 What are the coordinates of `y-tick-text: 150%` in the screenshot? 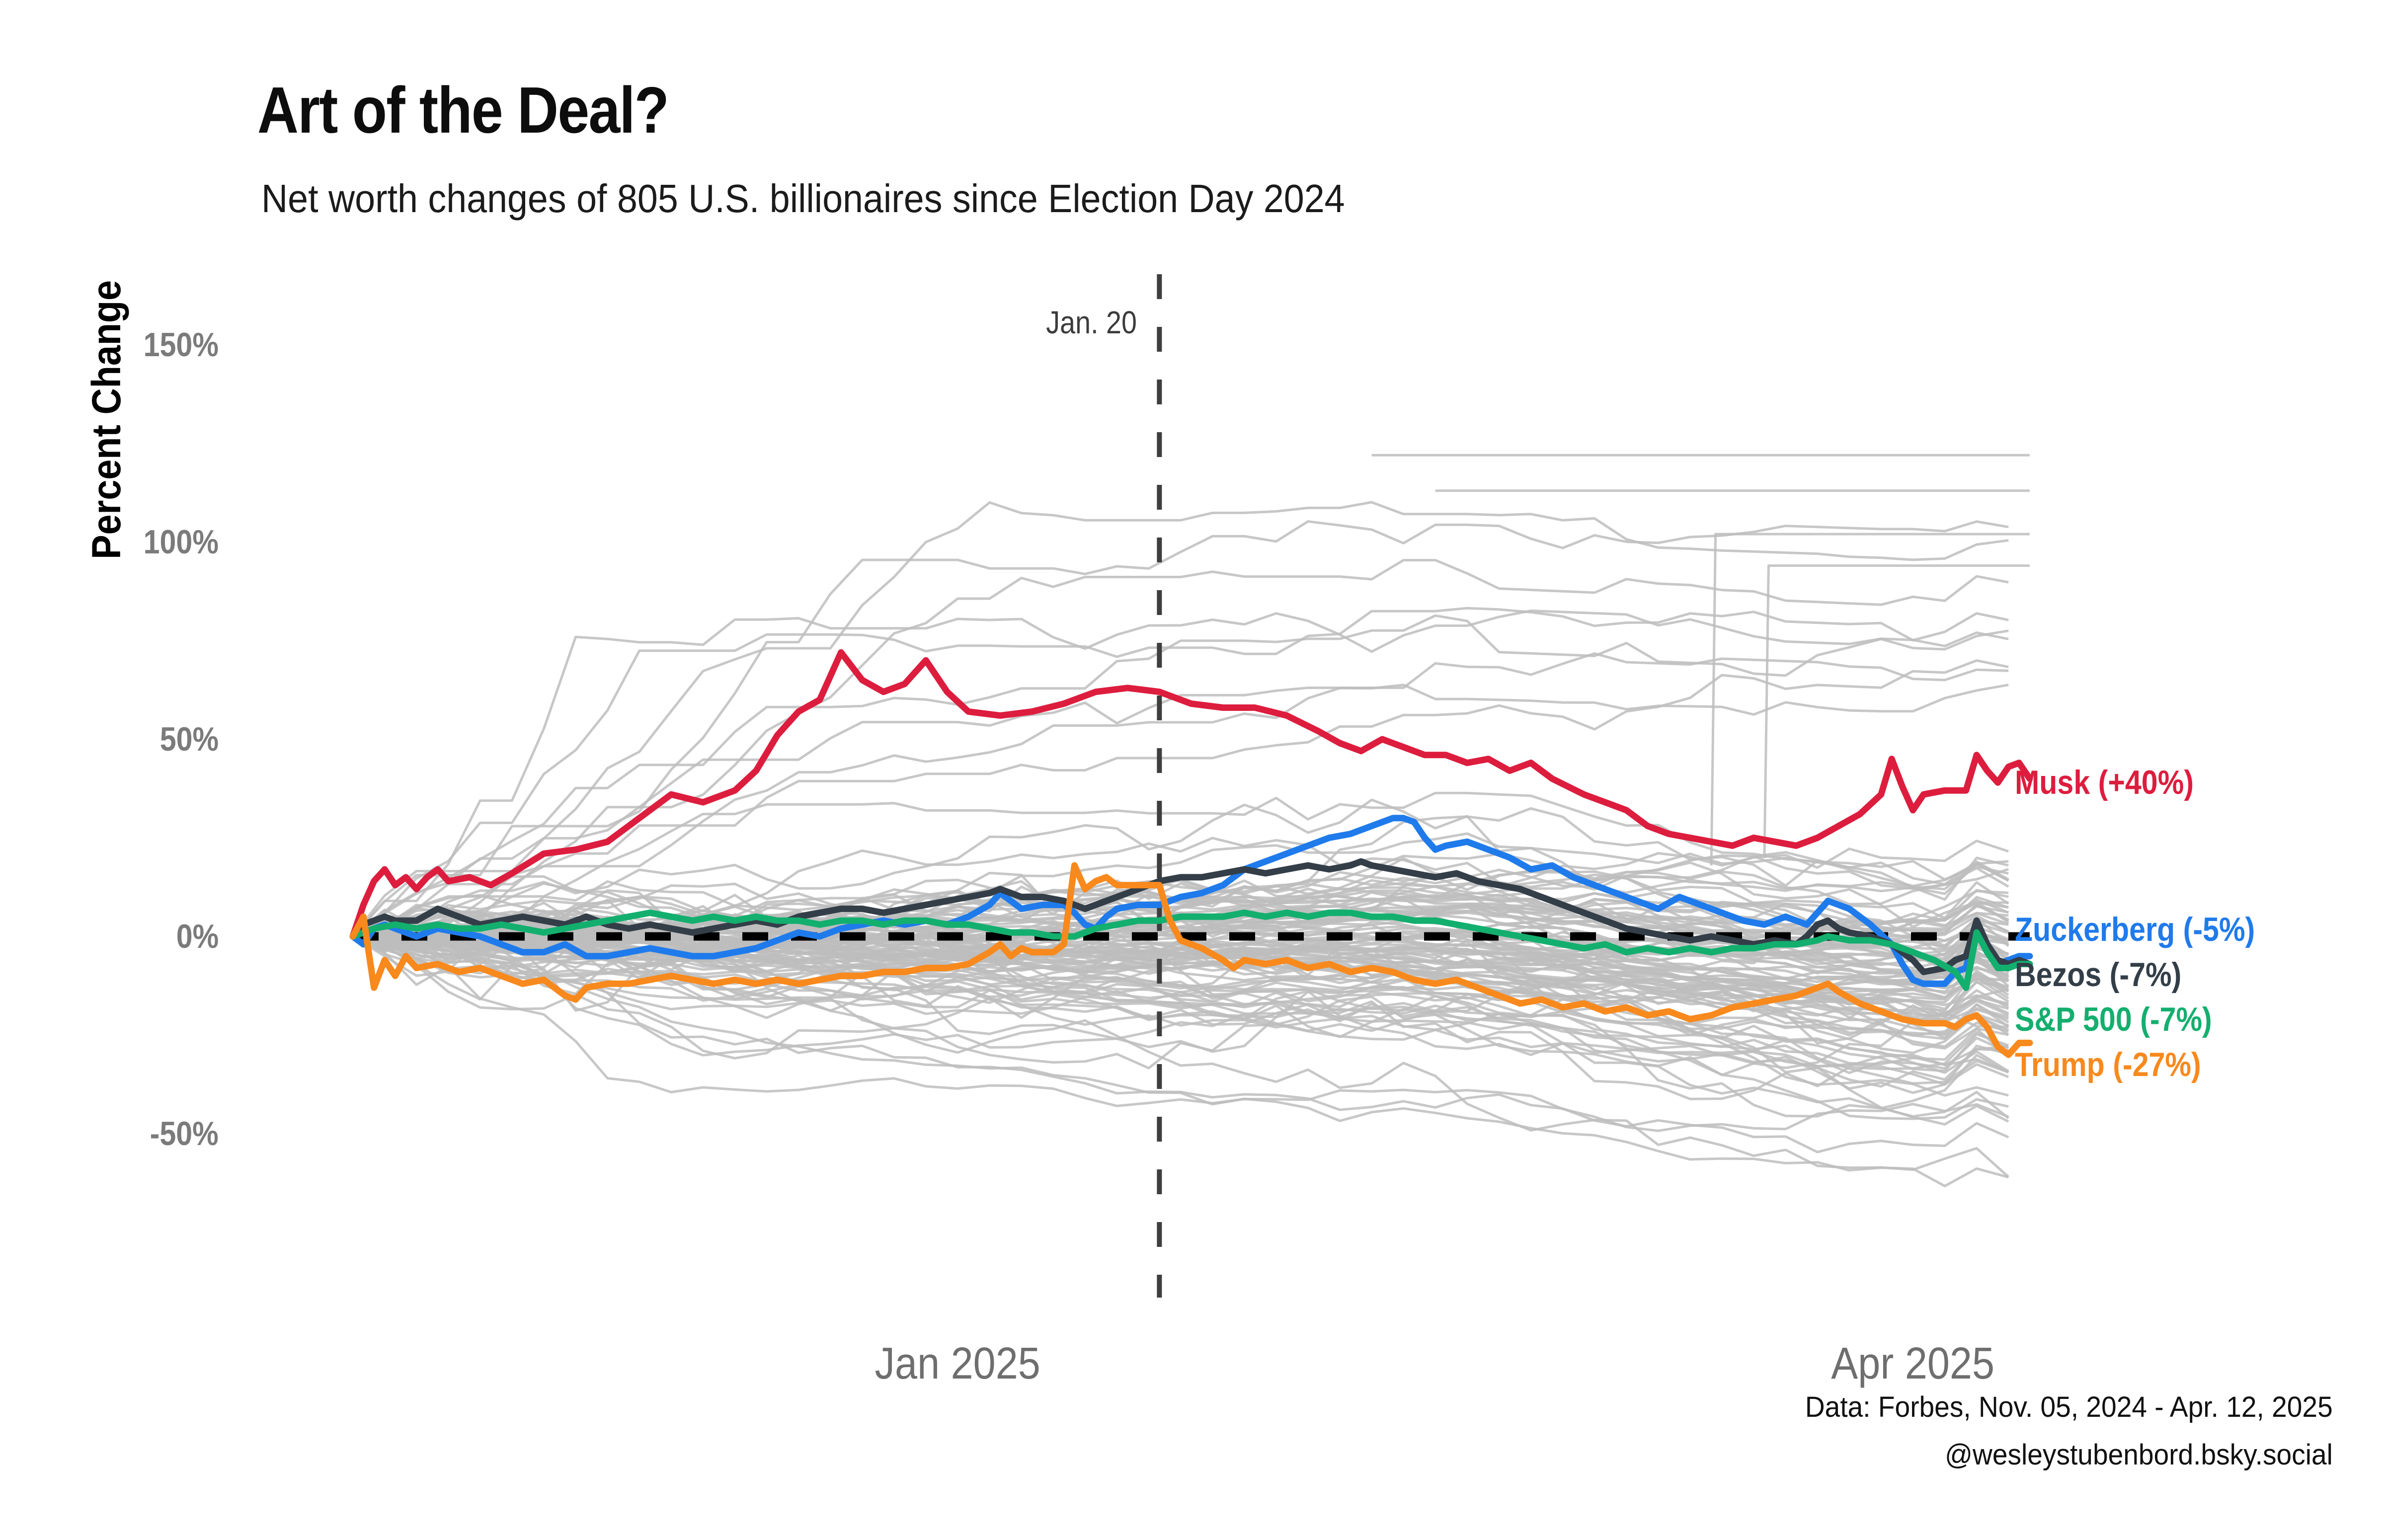 It's located at (181, 345).